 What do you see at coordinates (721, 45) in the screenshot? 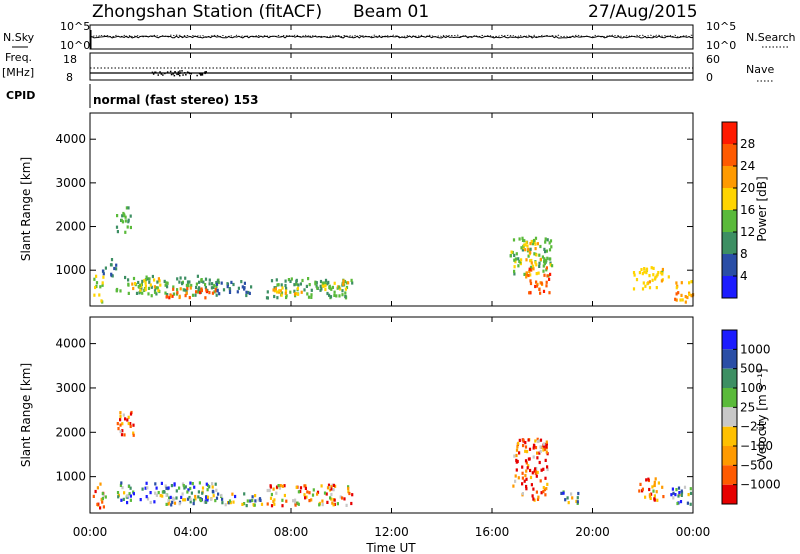
I see `noise-right-tick-bottom: 10^0` at bounding box center [721, 45].